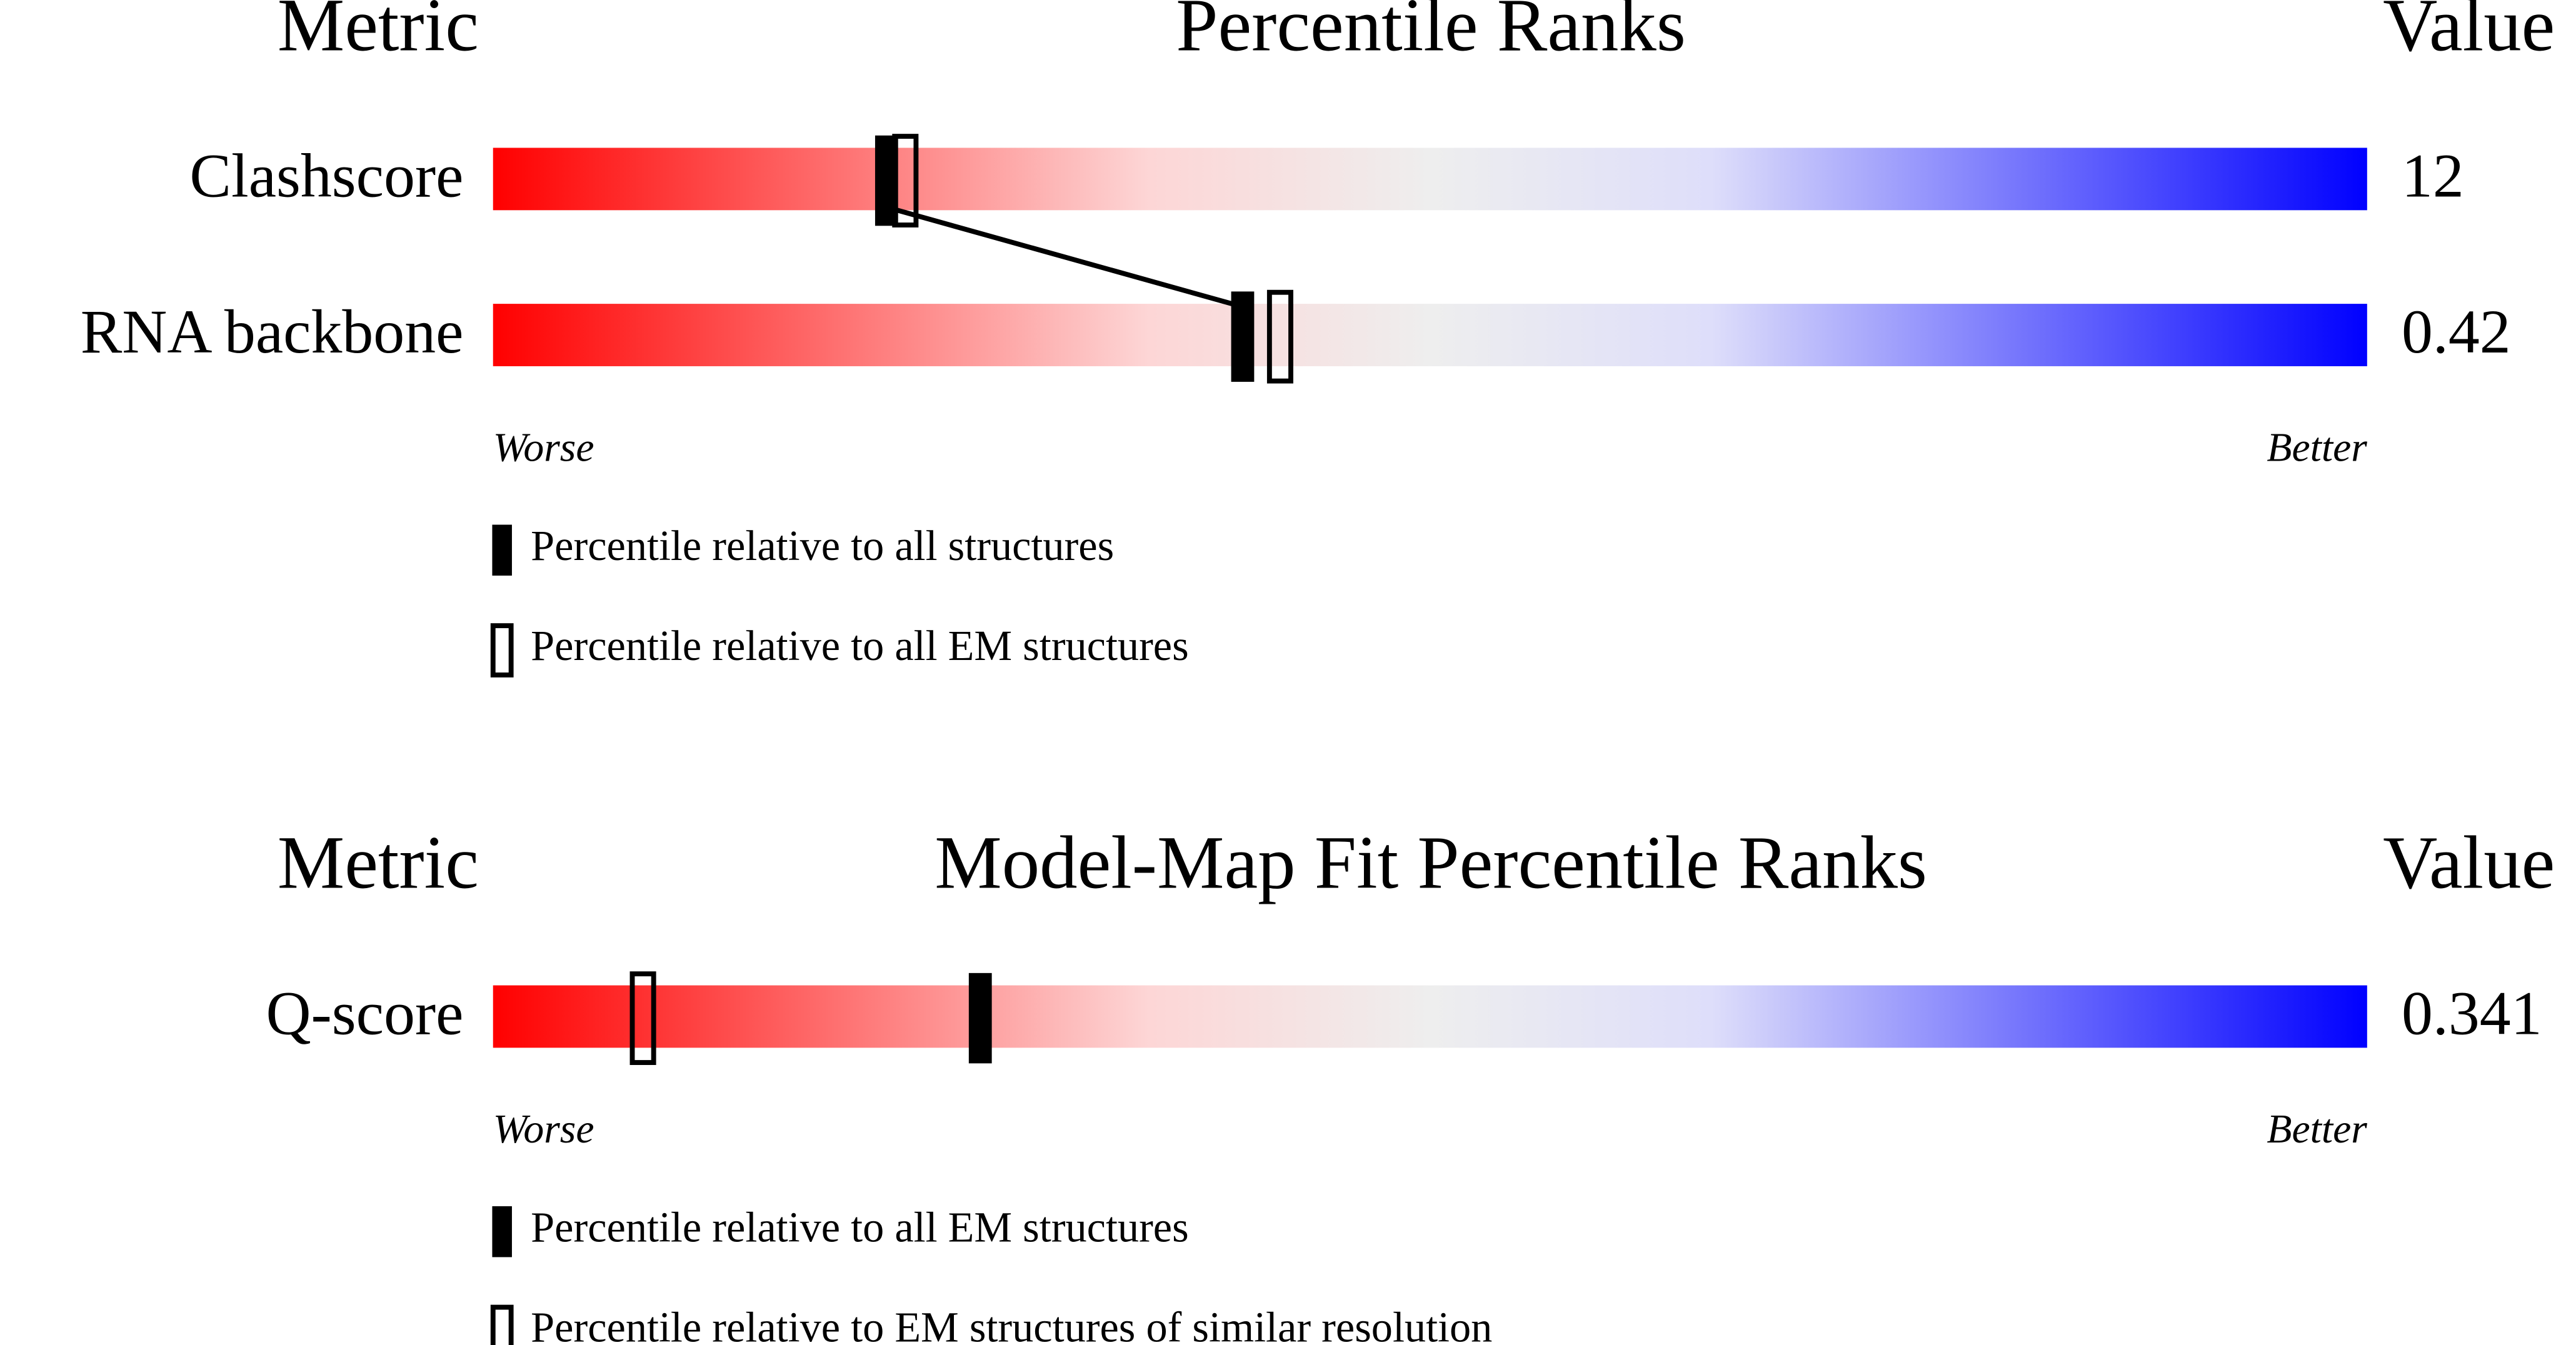 This screenshot has height=1345, width=2576. Describe the element at coordinates (1431, 33) in the screenshot. I see `panel-title: Percentile Ranks` at that location.